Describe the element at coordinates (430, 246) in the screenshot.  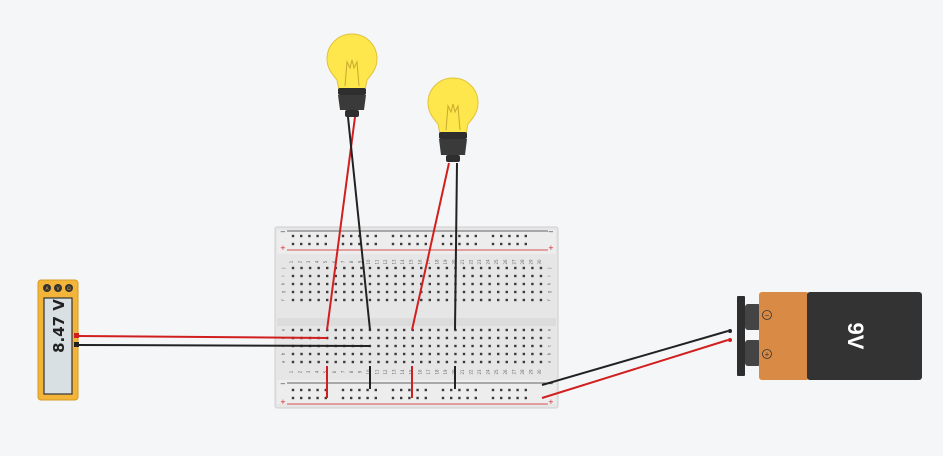
I see `bulb-2-positive-wire` at that location.